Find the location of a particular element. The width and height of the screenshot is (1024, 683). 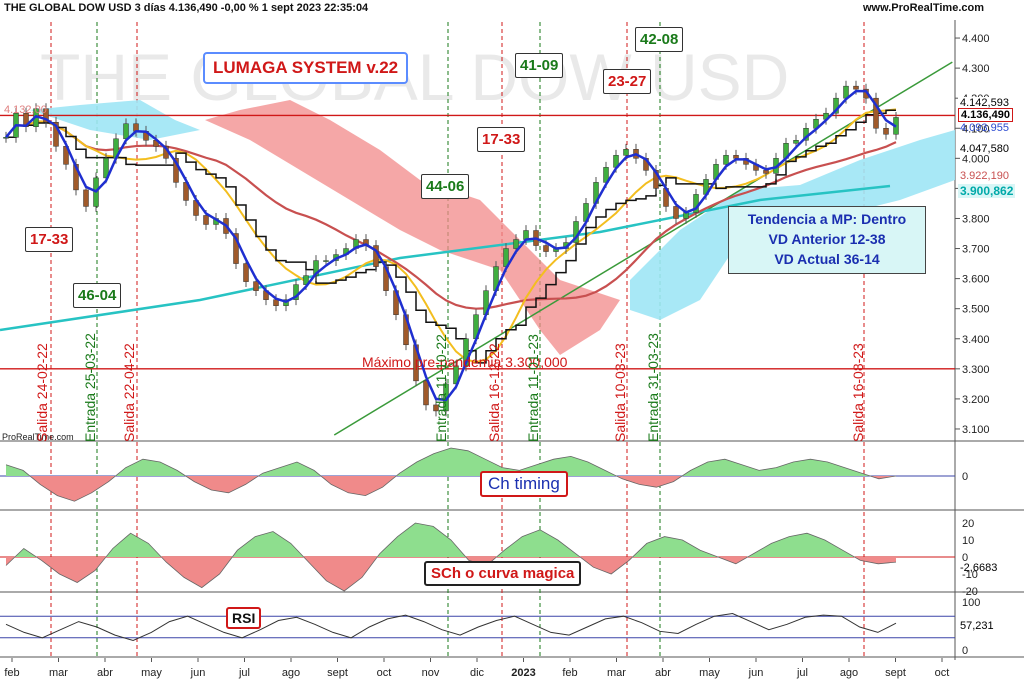

signal-label-4: Entrada 11-10-22 is located at coordinates (441, 388).